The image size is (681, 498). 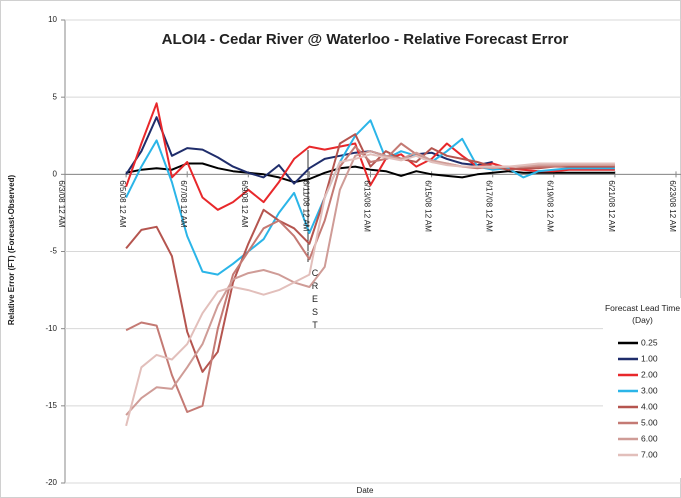 What do you see at coordinates (315, 300) in the screenshot?
I see `crest-annotation: CREST` at bounding box center [315, 300].